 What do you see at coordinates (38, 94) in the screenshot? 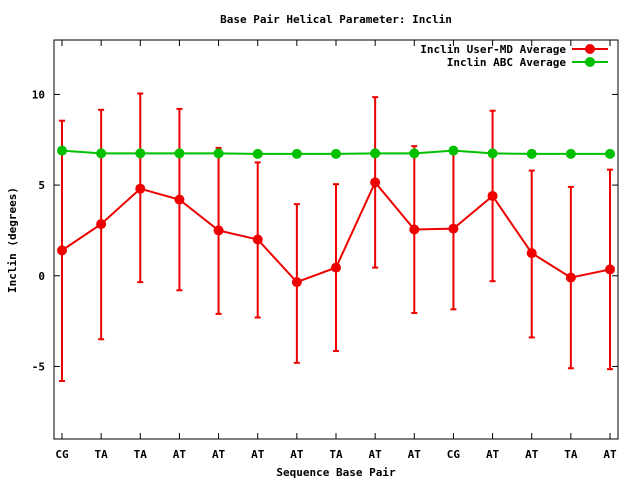
I see `y-tick-label: 10` at bounding box center [38, 94].